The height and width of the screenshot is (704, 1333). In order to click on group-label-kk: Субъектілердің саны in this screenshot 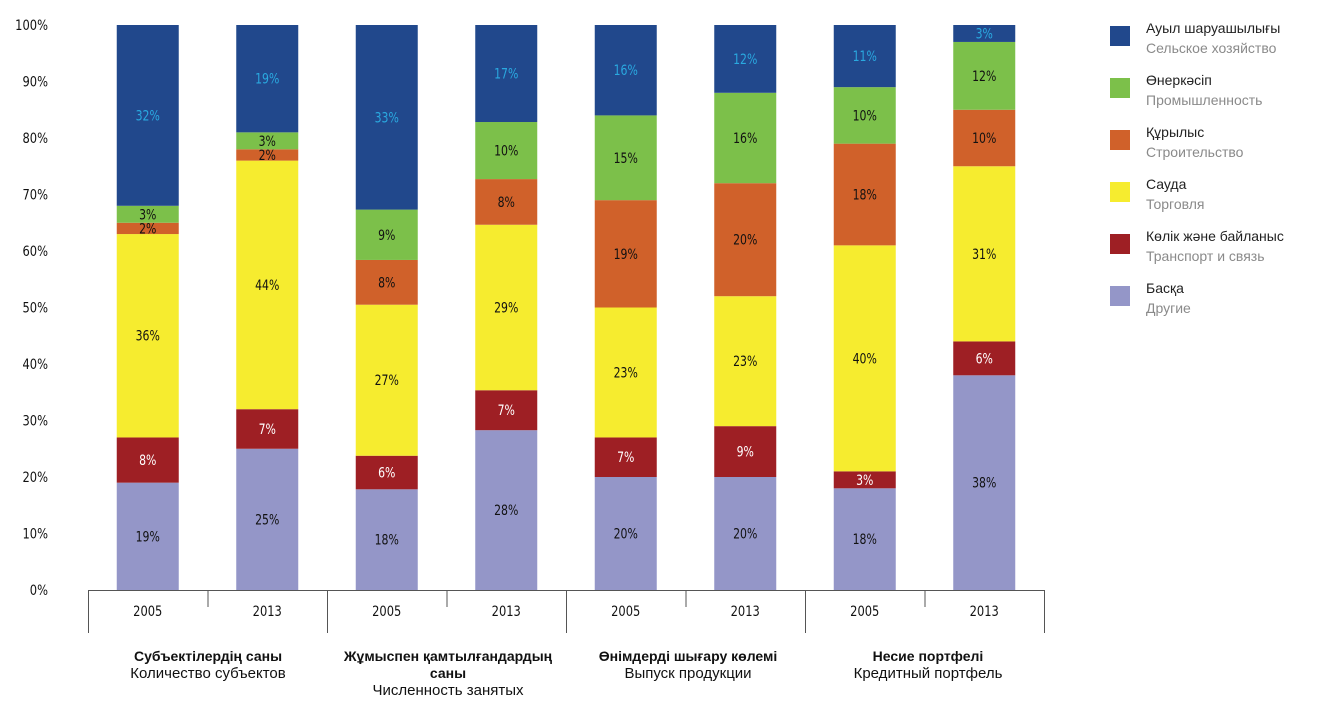, I will do `click(208, 656)`.